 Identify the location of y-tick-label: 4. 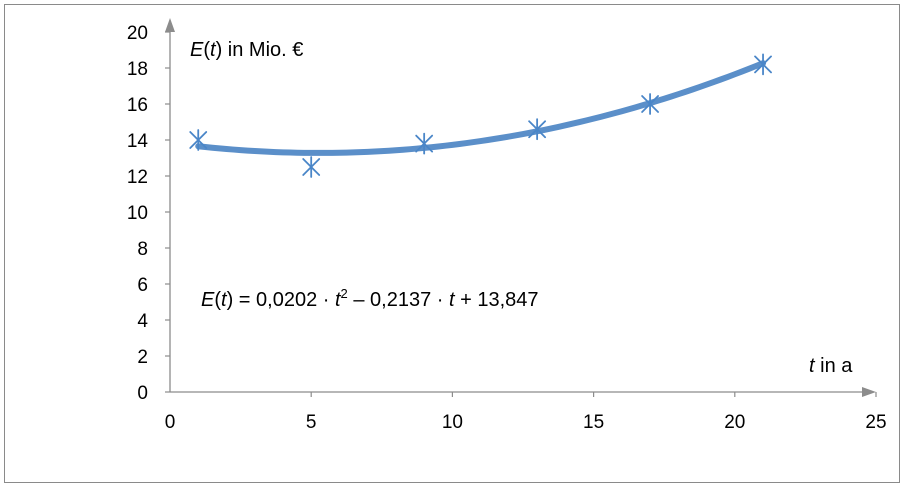
(142, 321).